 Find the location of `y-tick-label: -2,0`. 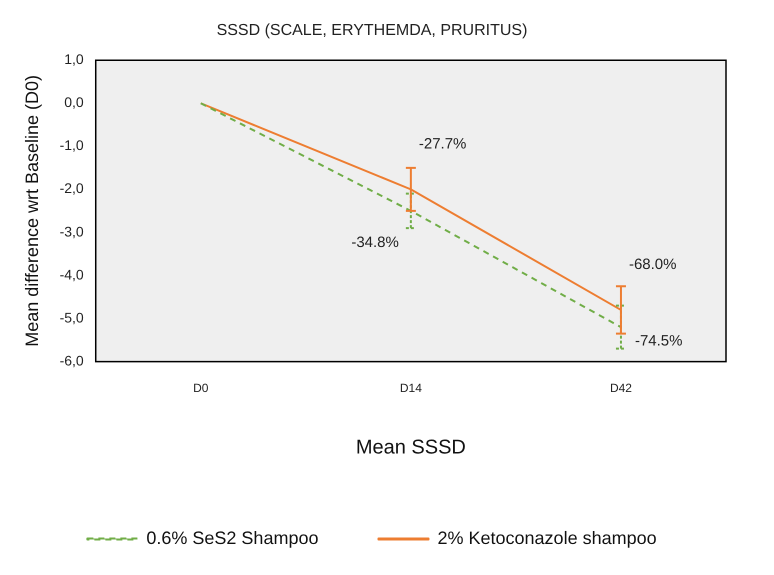

y-tick-label: -2,0 is located at coordinates (72, 188).